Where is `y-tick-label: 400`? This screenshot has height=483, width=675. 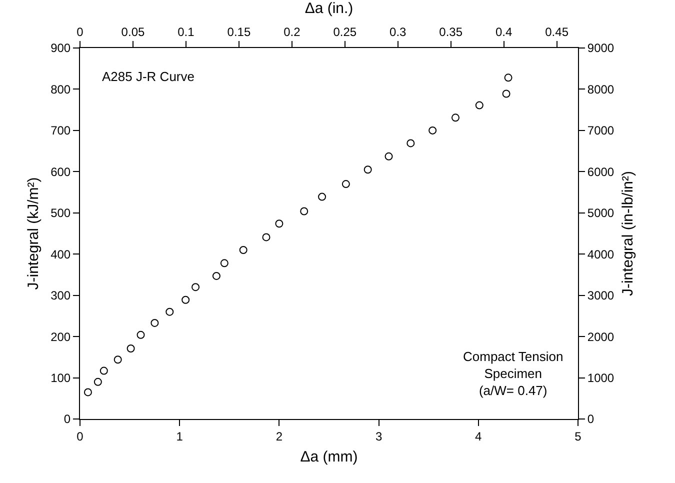
y-tick-label: 400 is located at coordinates (60, 254).